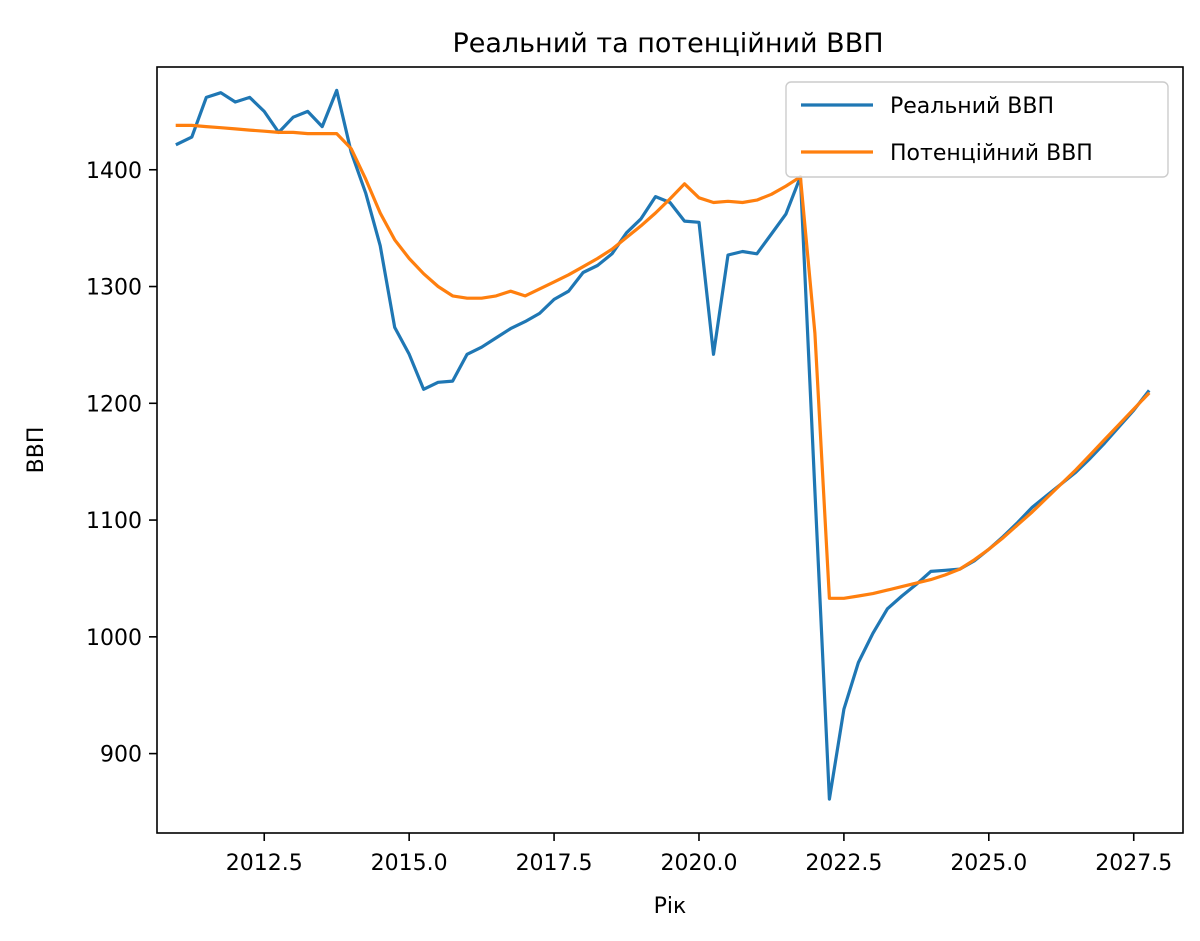  What do you see at coordinates (114, 404) in the screenshot?
I see `y-tick-label: 1200` at bounding box center [114, 404].